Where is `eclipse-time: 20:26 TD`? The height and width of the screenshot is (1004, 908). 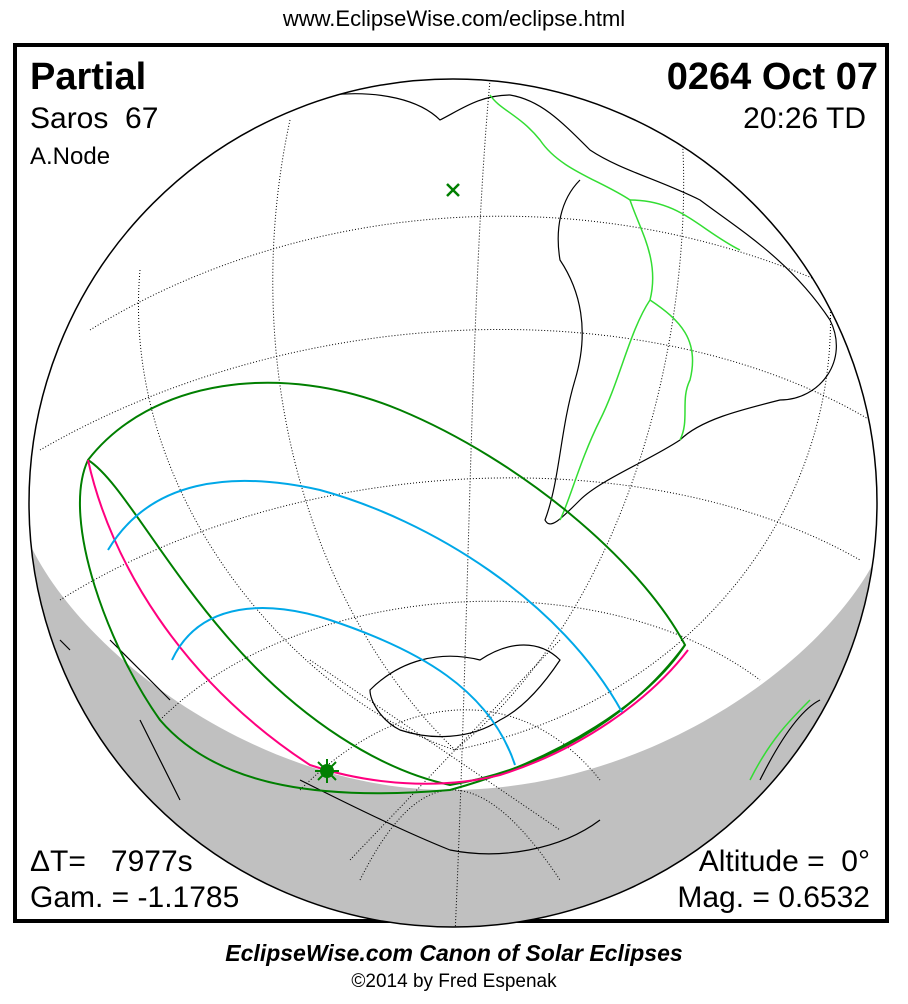 eclipse-time: 20:26 TD is located at coordinates (804, 118).